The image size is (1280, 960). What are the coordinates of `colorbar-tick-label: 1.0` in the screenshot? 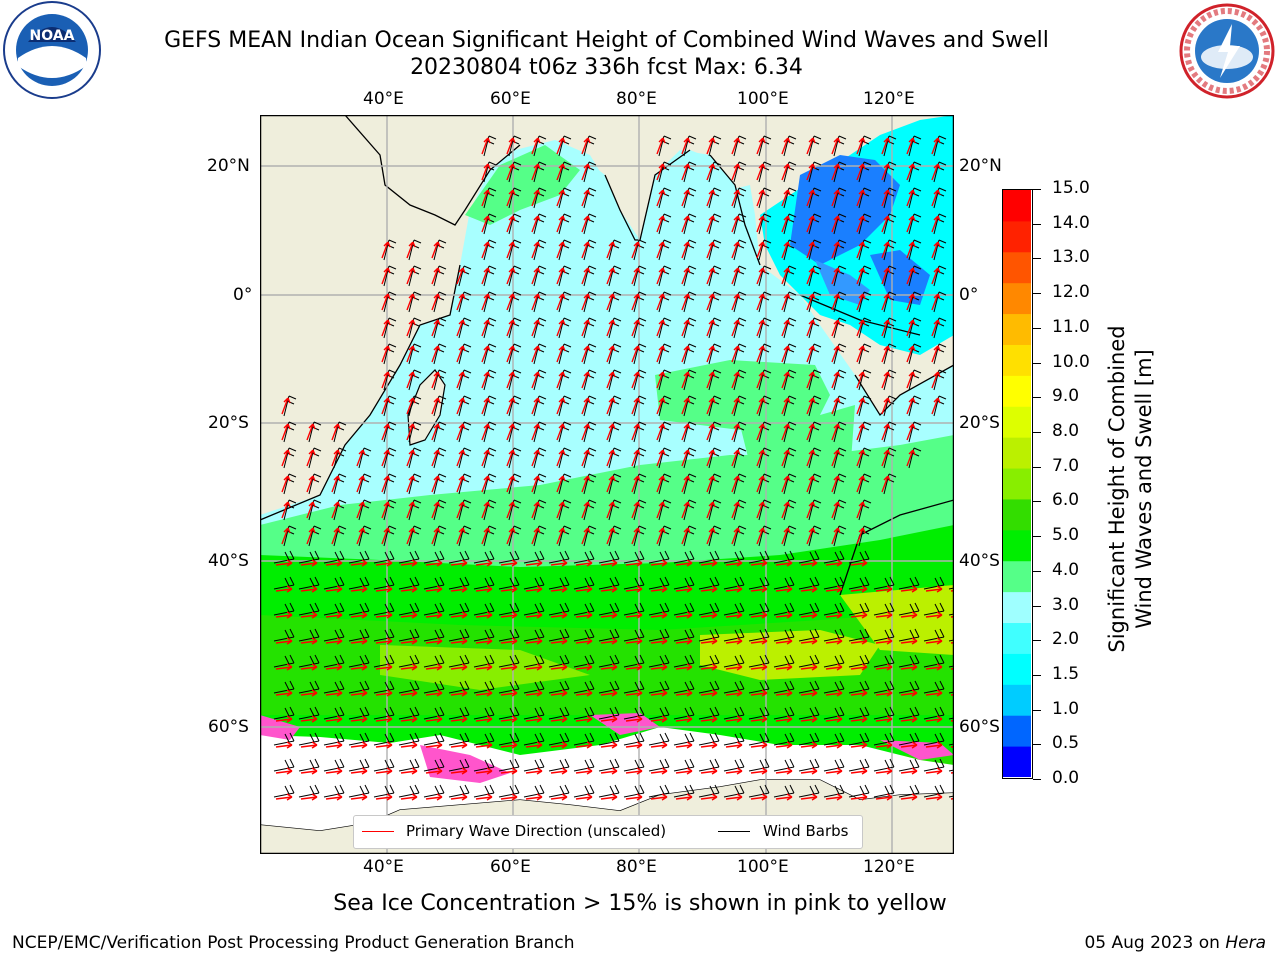 It's located at (1066, 708).